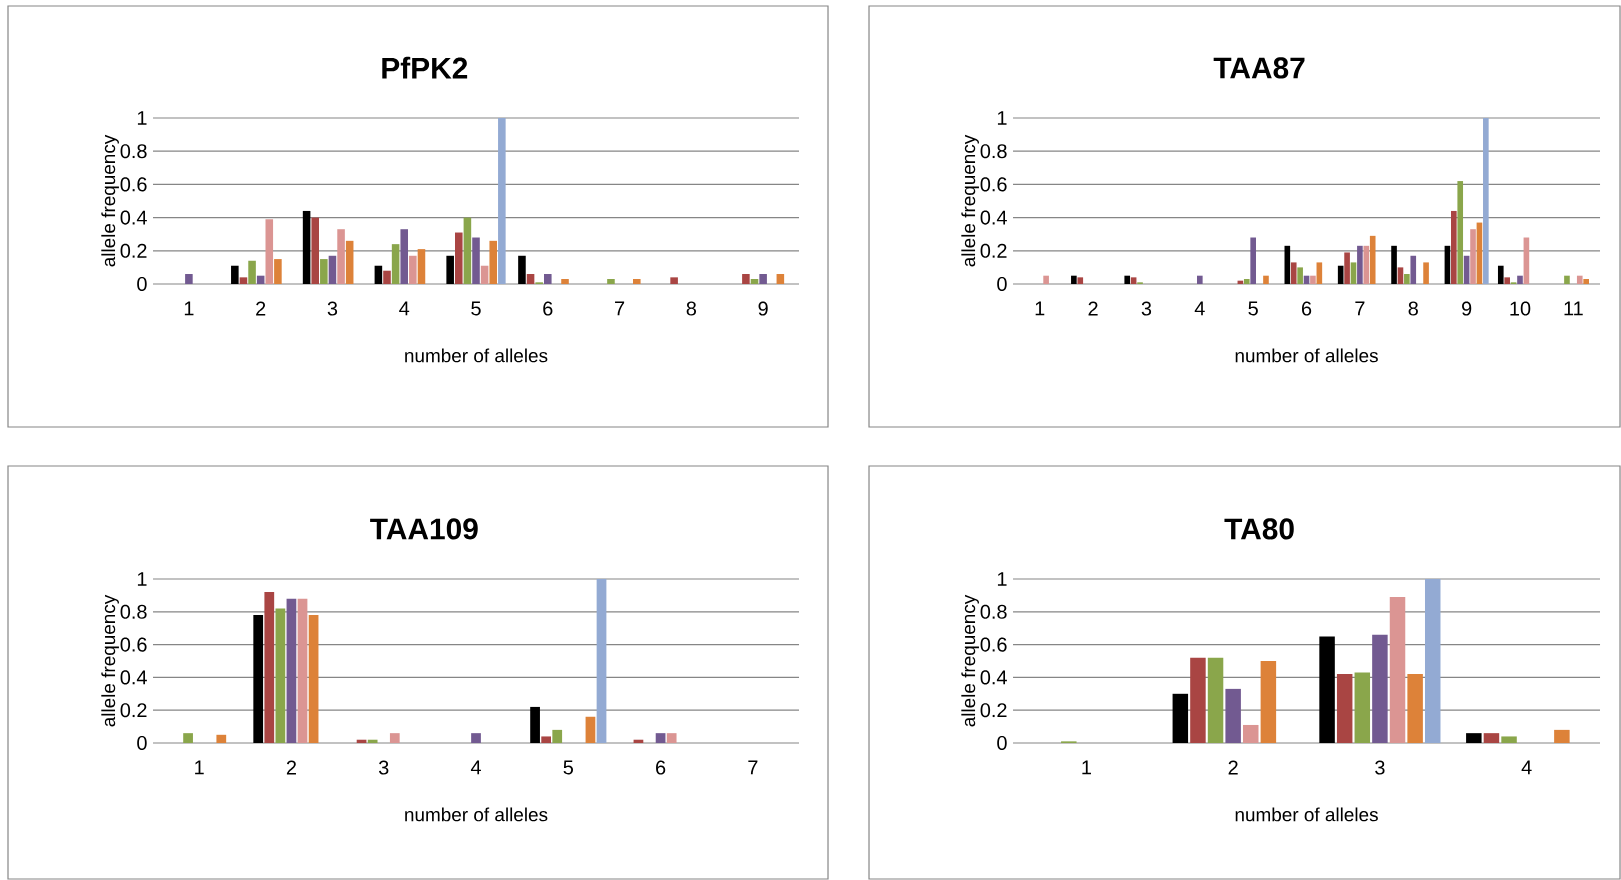 The width and height of the screenshot is (1621, 880). Describe the element at coordinates (1259, 68) in the screenshot. I see `chart-title: TAA87` at that location.